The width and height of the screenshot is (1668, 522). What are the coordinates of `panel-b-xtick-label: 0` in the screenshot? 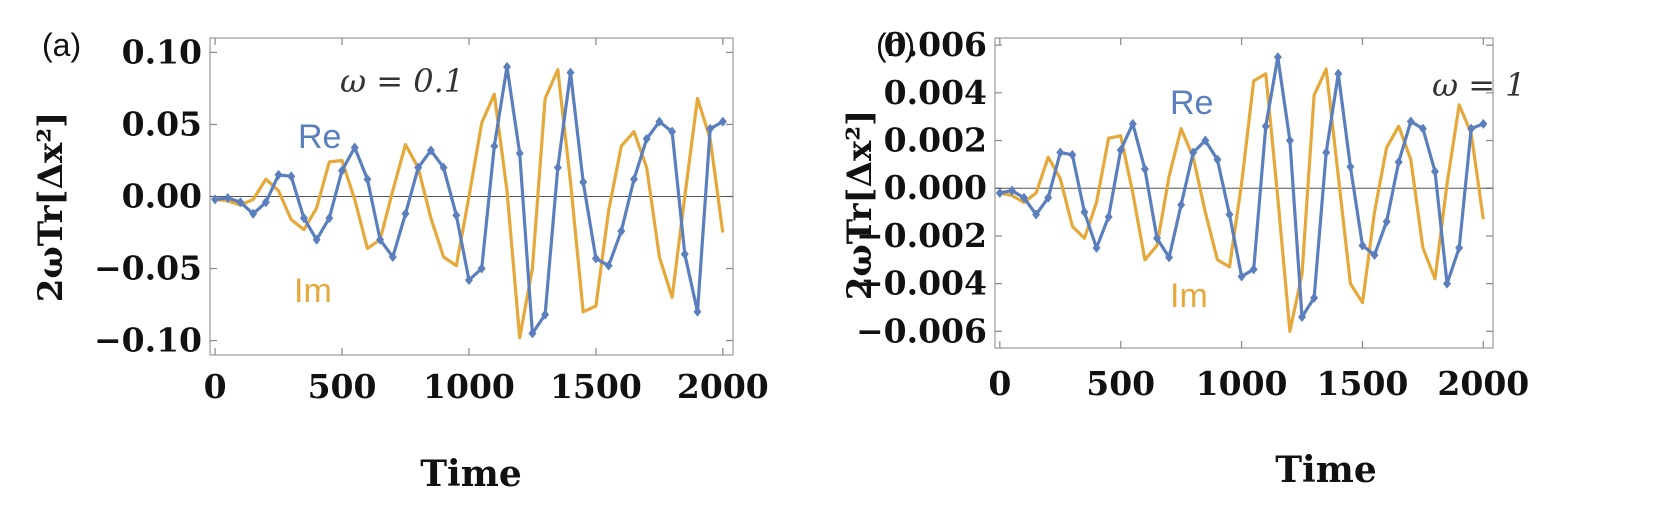 It's located at (999, 383).